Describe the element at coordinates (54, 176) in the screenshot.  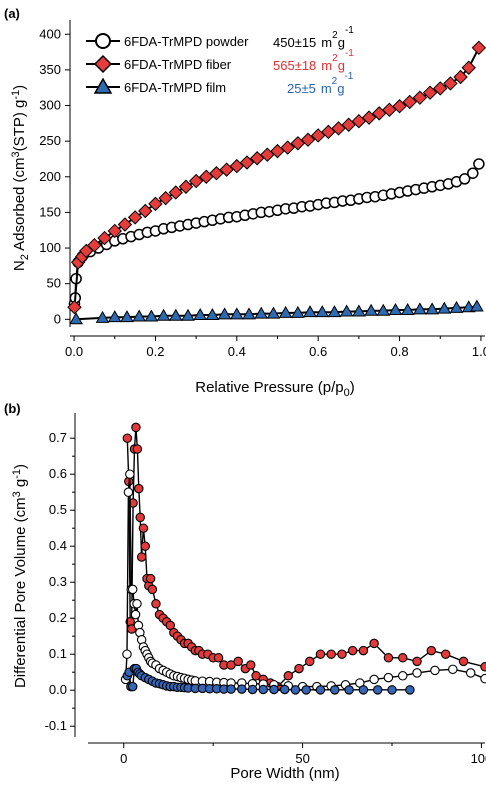
I see `chart-a-y-ticks: 0 50 100 150 200 250 300 350 400` at that location.